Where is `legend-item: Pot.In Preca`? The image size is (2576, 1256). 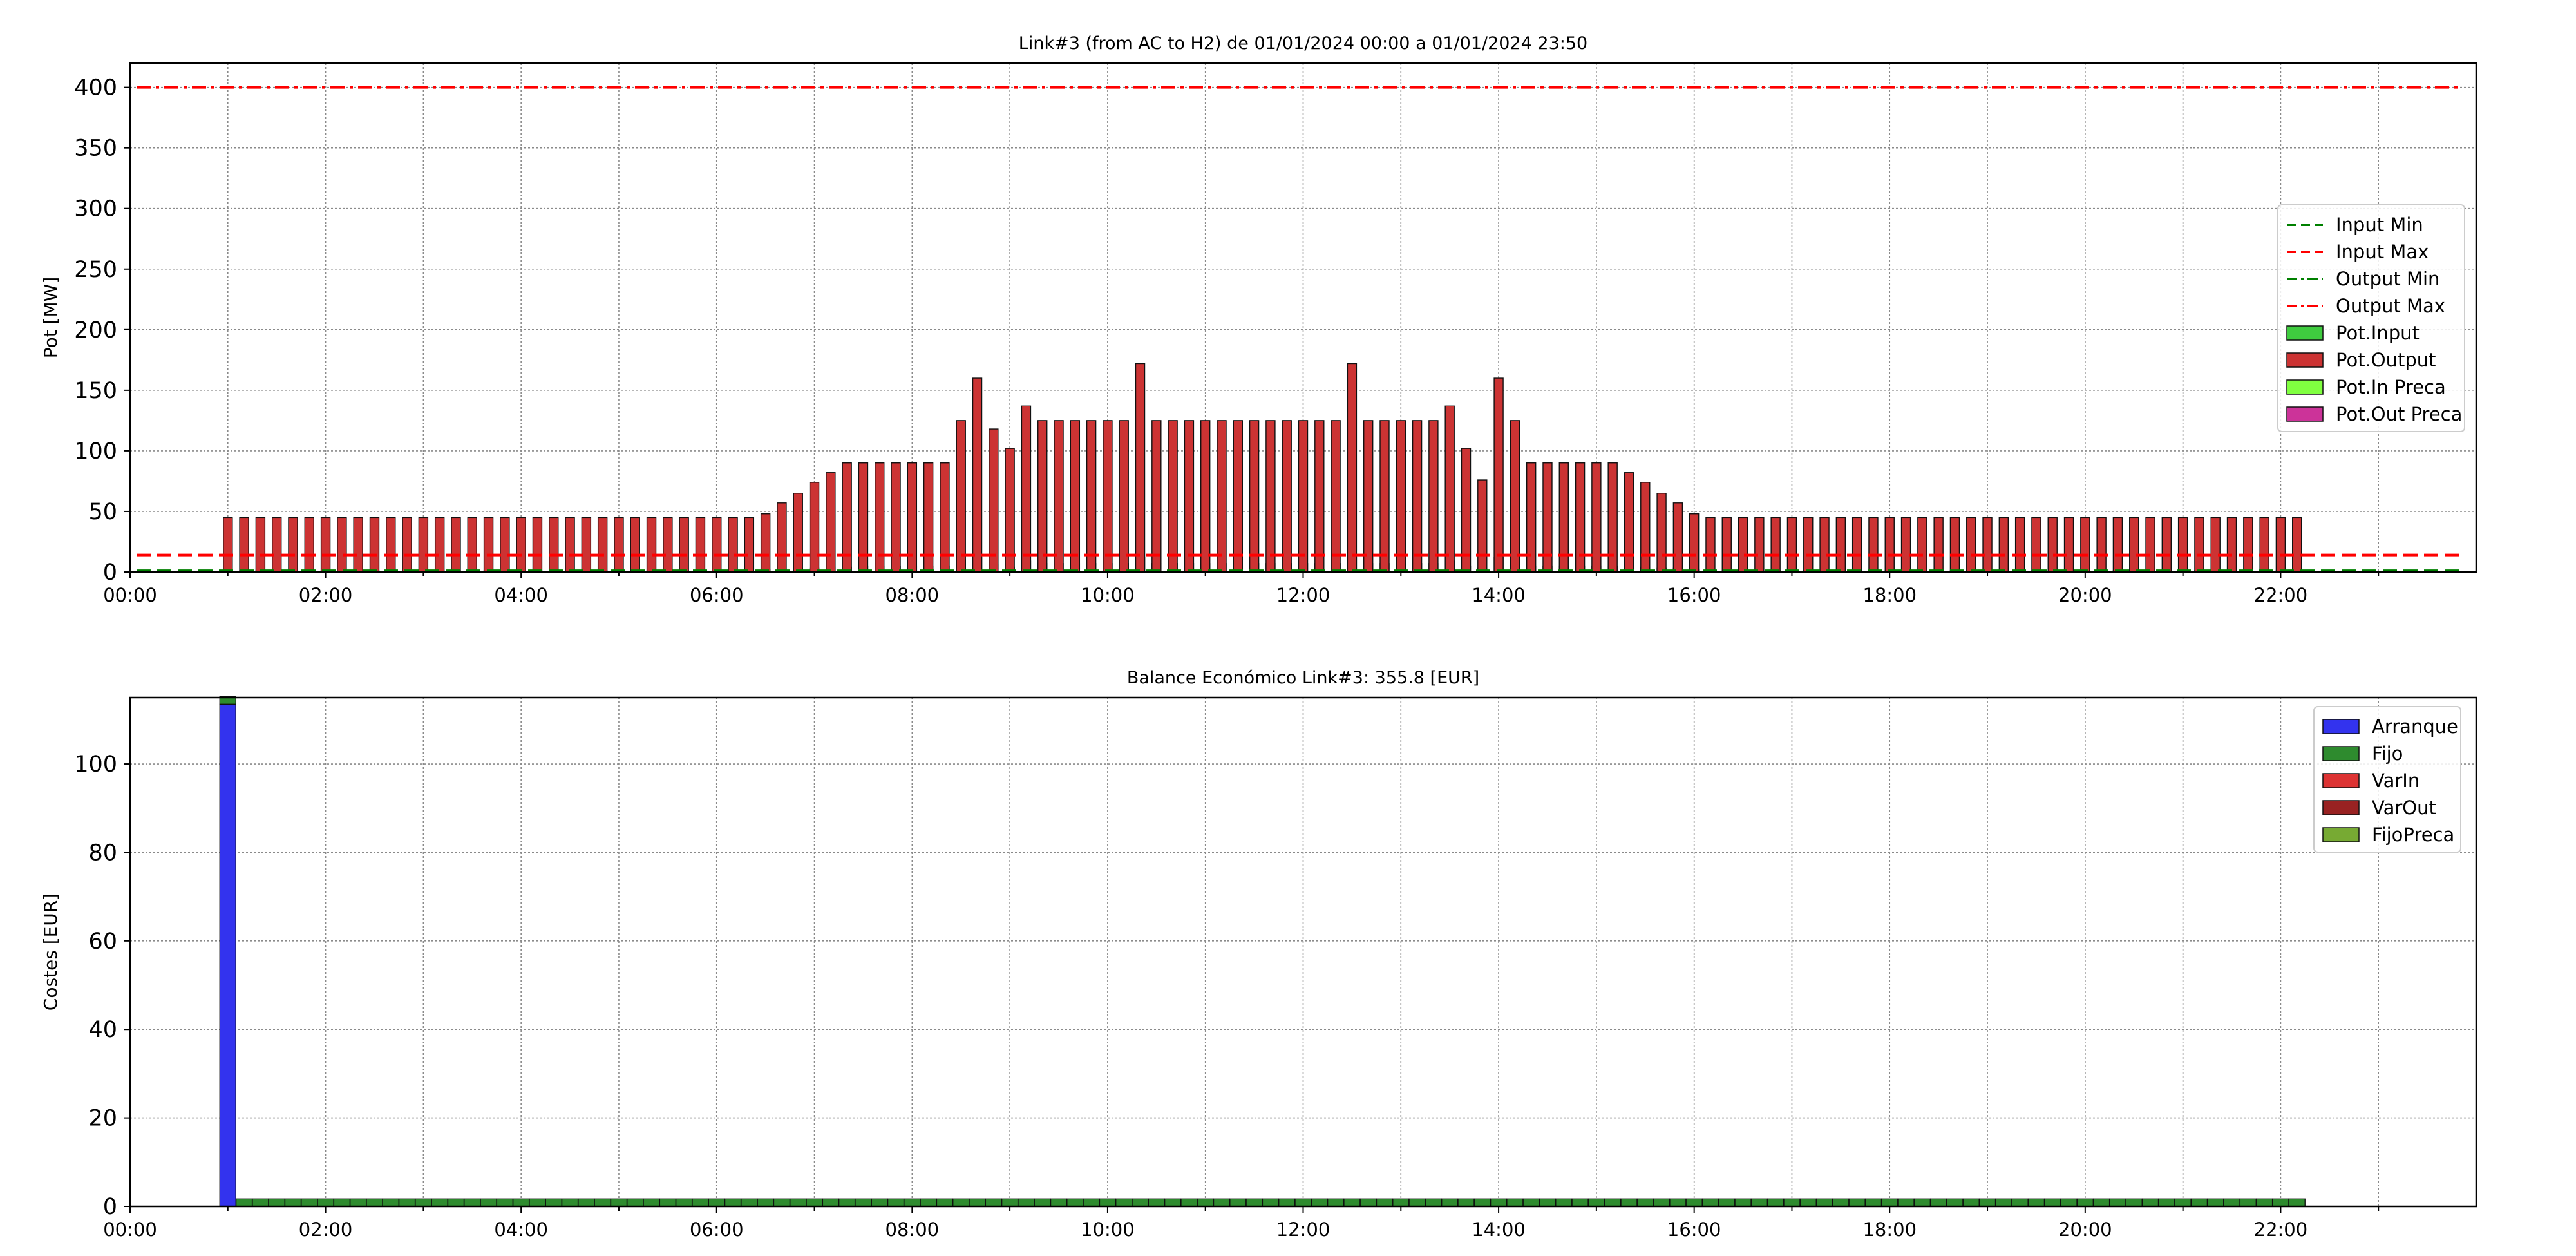
legend-item: Pot.In Preca is located at coordinates (2366, 387).